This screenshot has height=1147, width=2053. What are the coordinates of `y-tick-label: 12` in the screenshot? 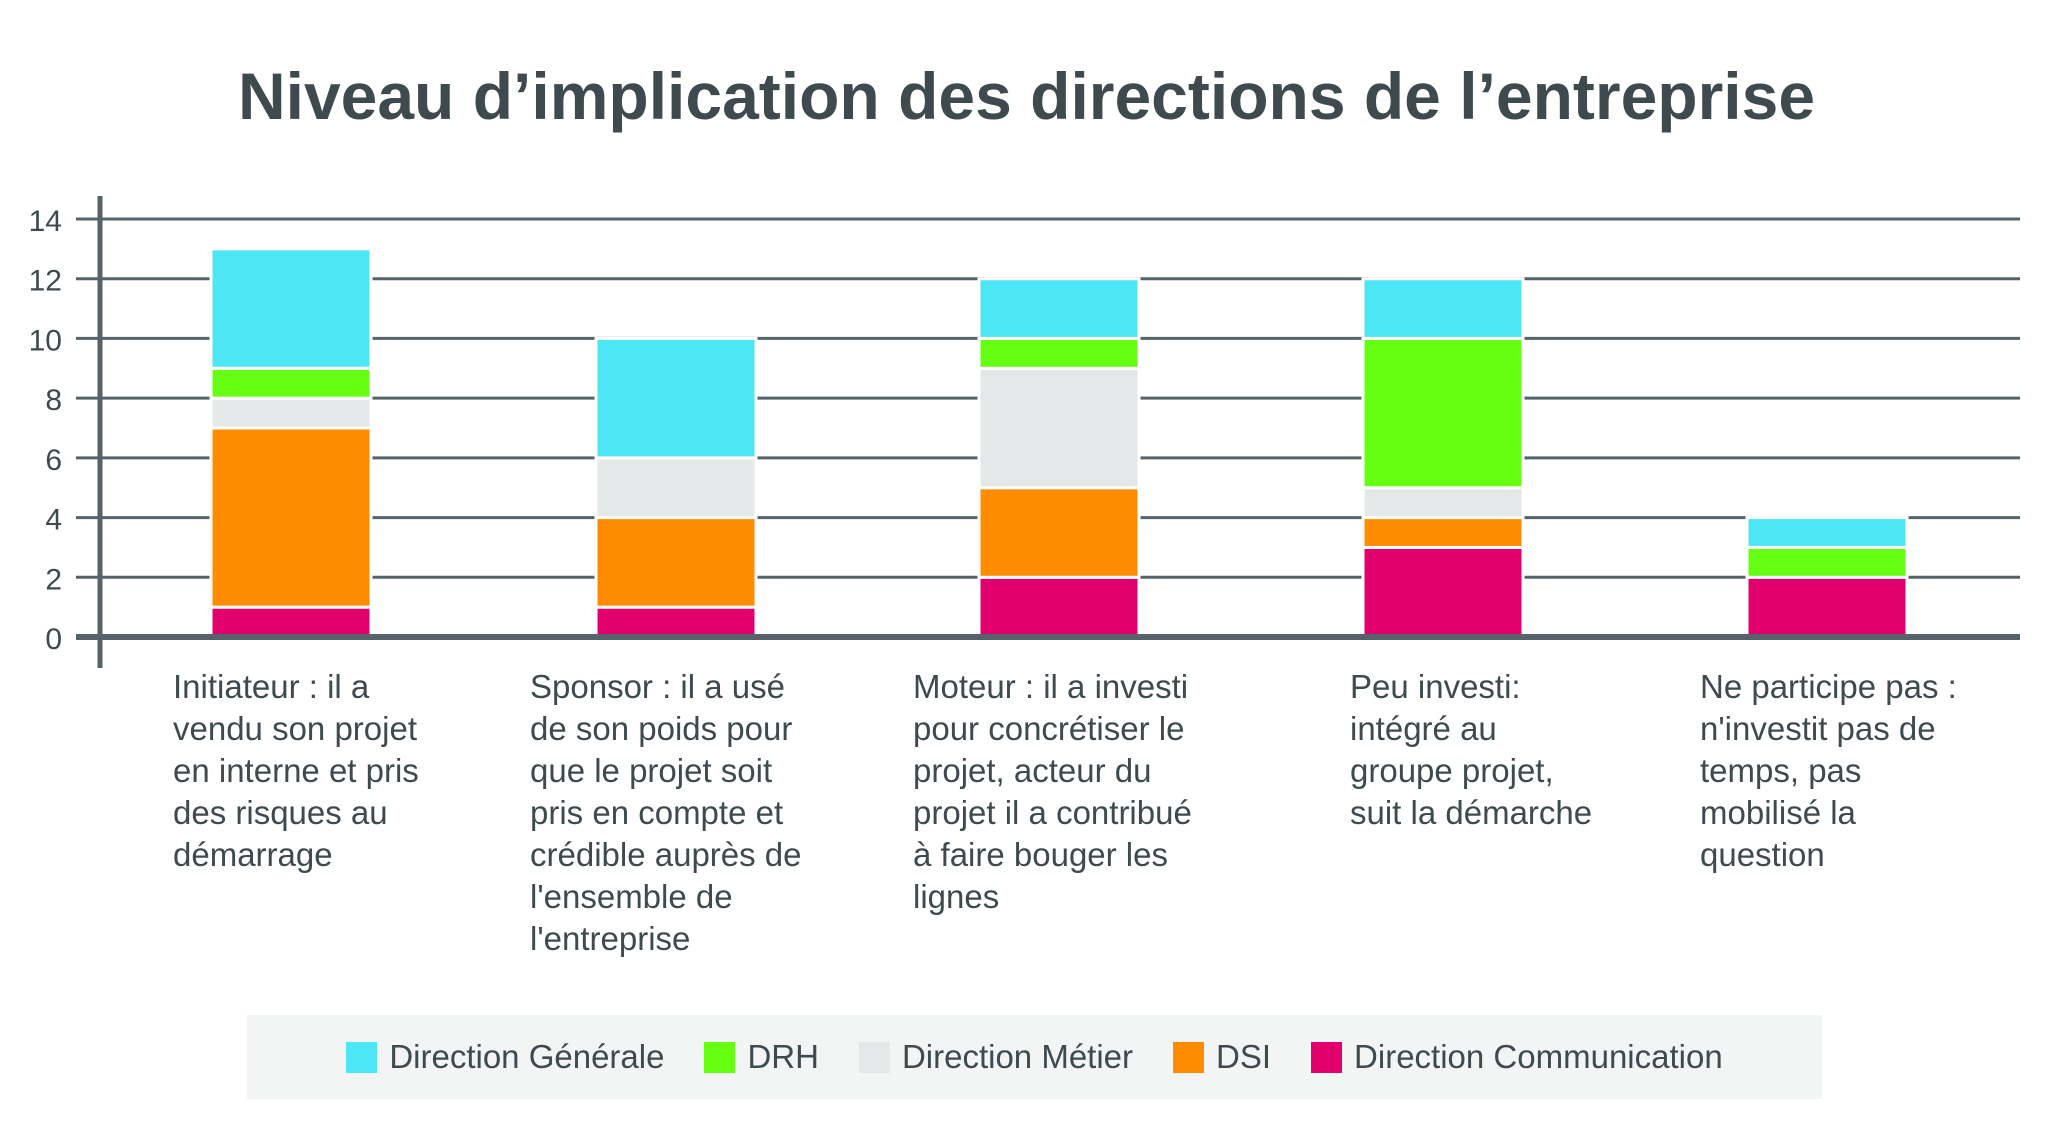 It's located at (45, 281).